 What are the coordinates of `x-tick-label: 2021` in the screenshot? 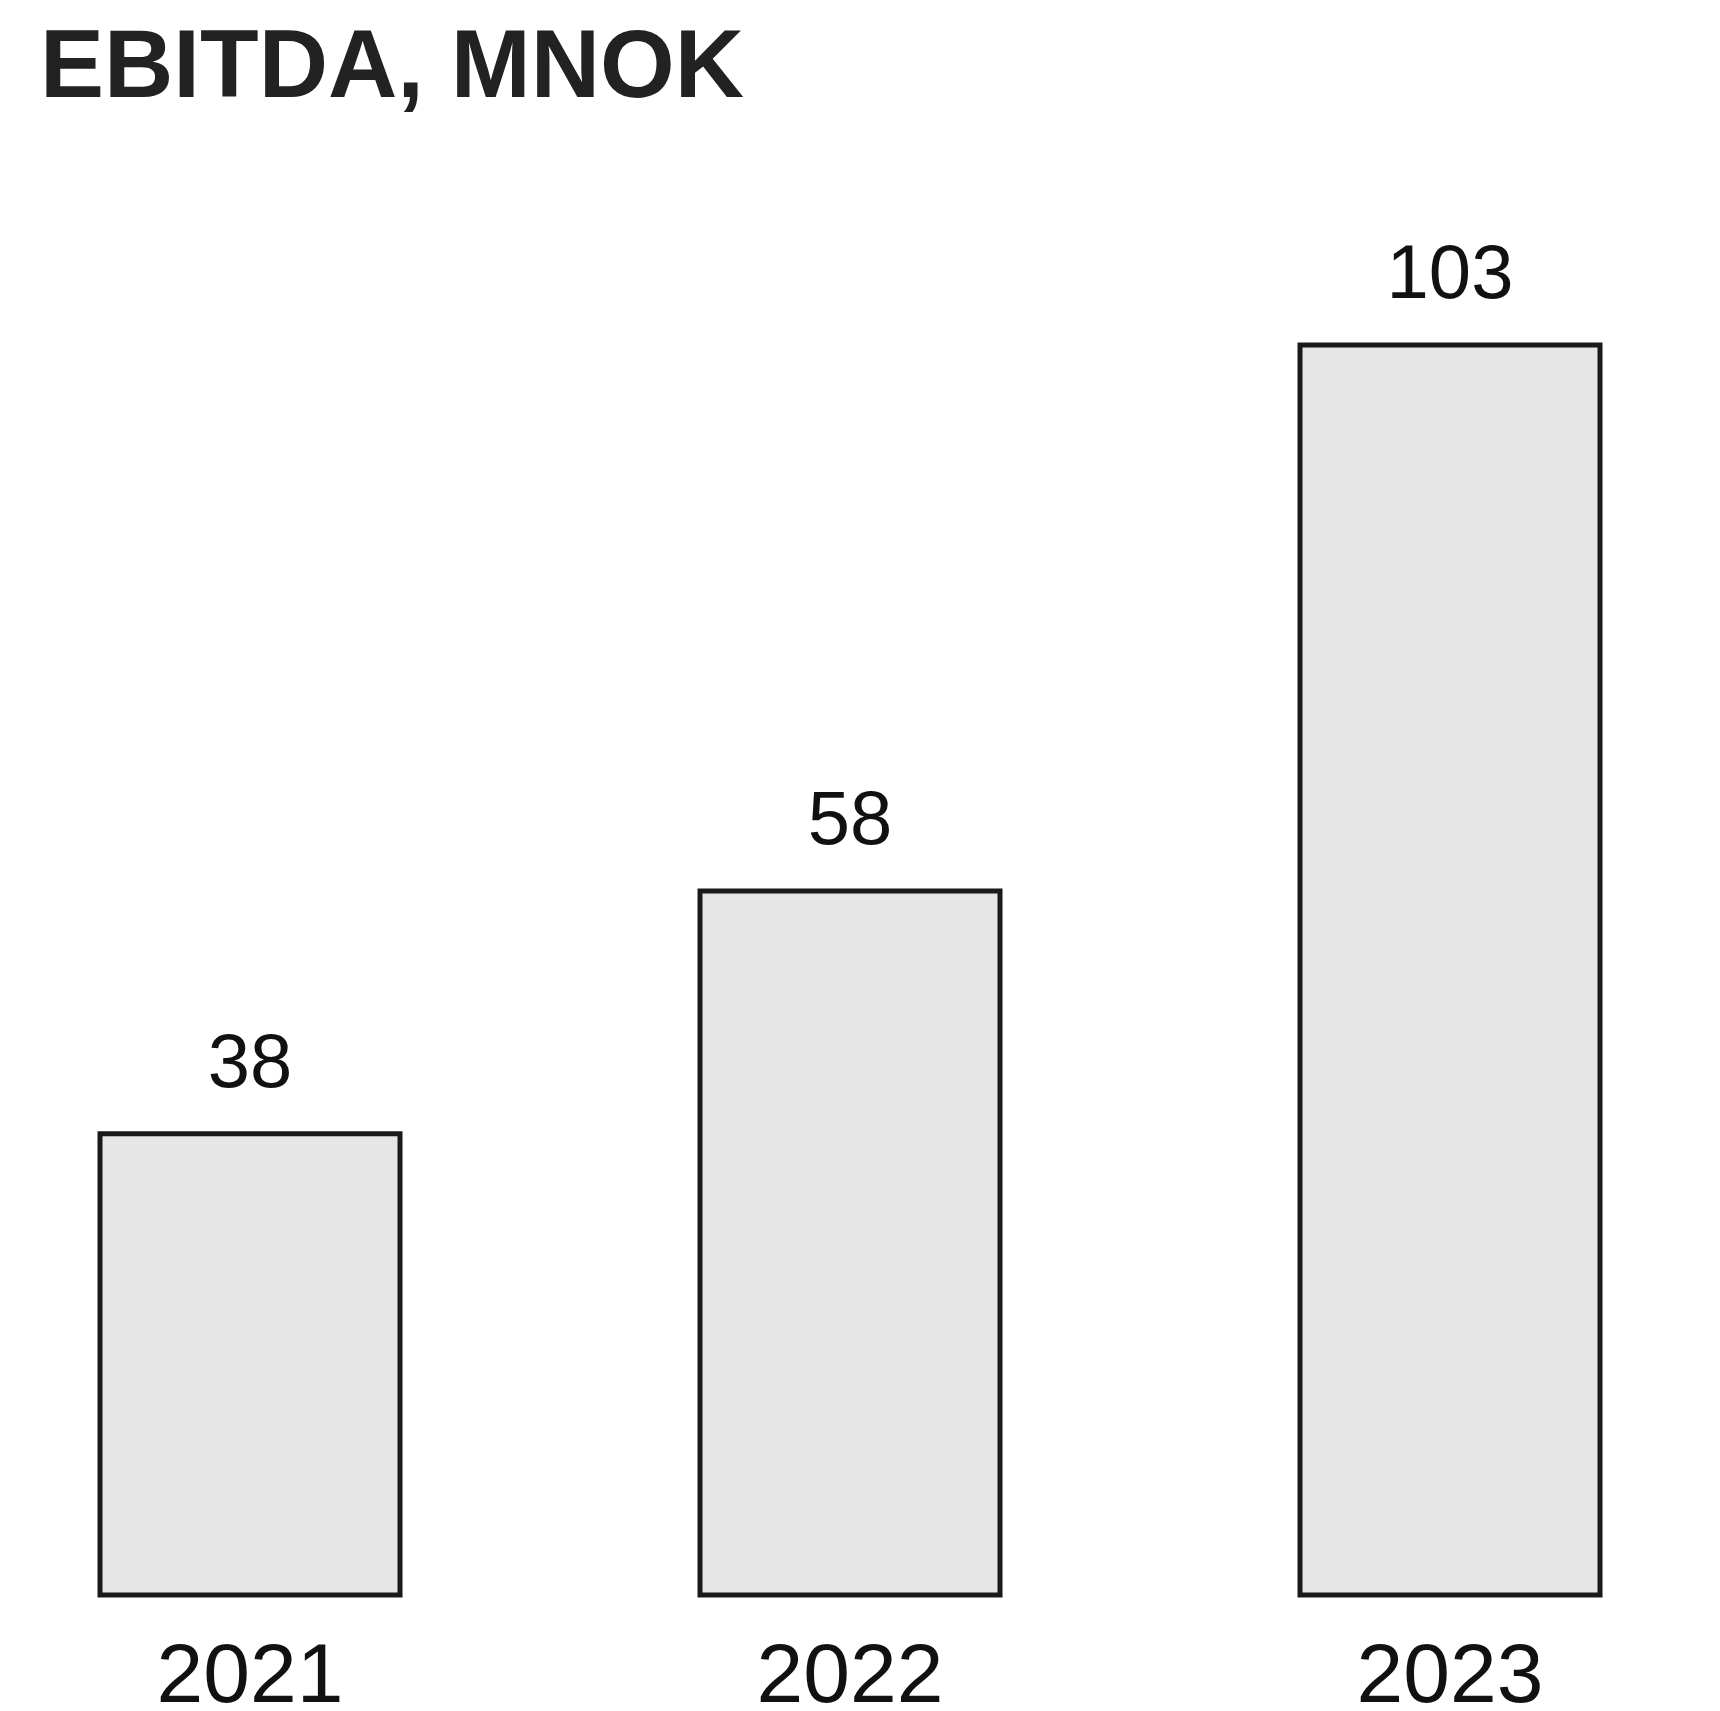 It's located at (250, 1668).